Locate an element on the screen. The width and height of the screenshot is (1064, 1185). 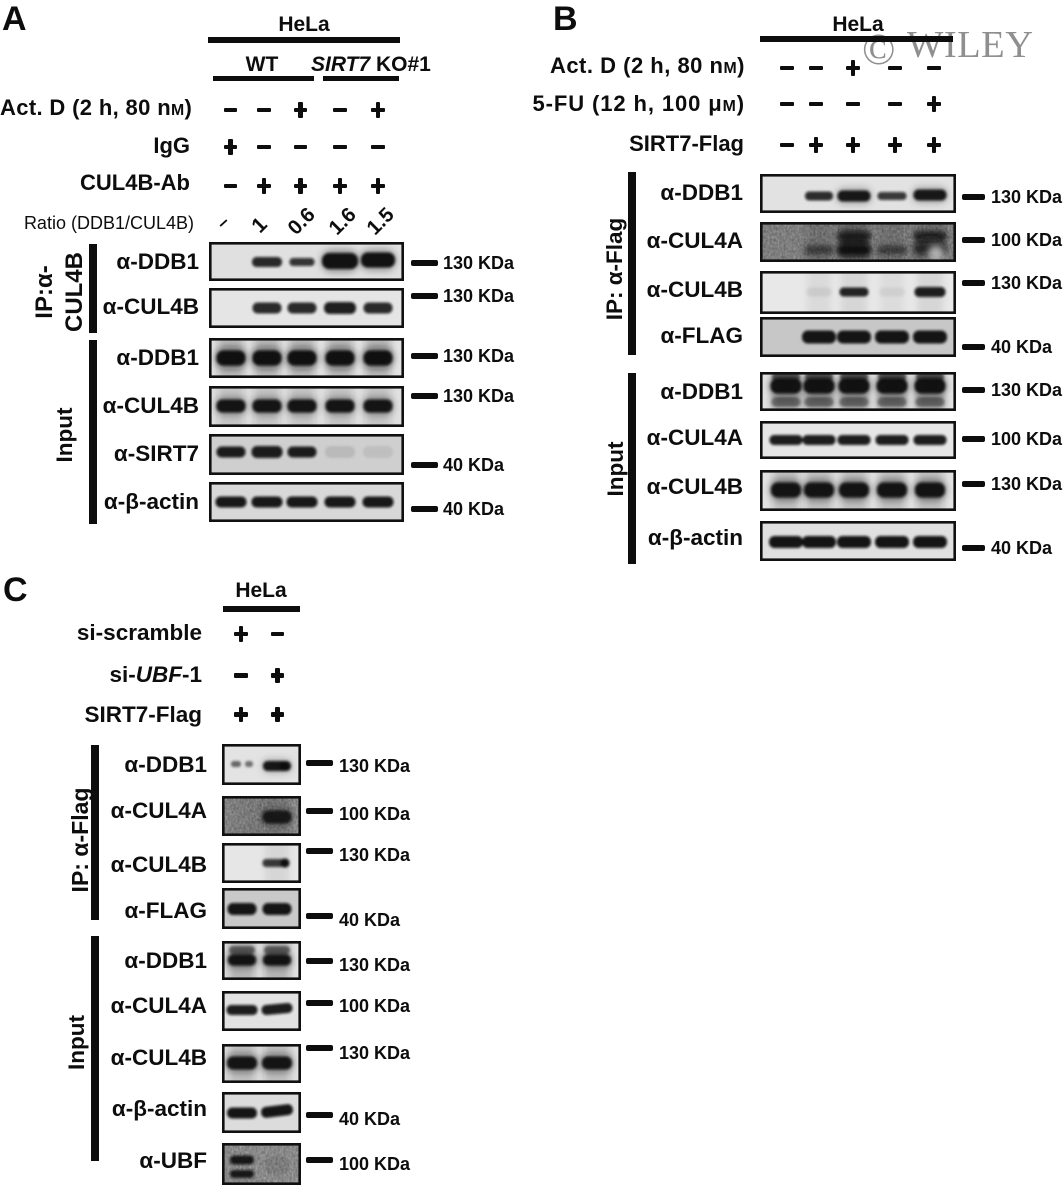
svg-text: CUL4B is located at coordinates (74, 292).